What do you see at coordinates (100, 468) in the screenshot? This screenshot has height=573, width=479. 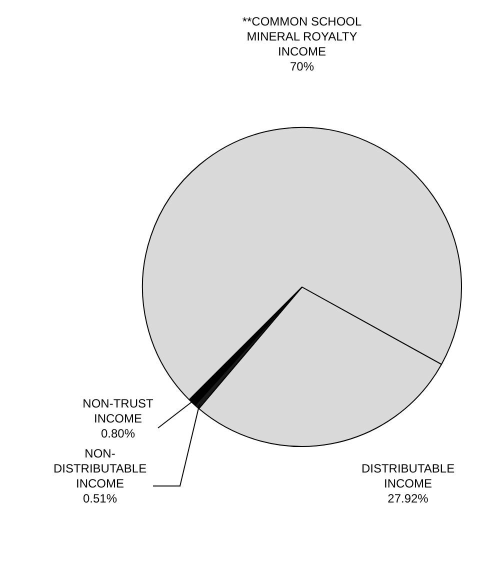 I see `slice-label: NON-DISTRIBUTABLE INCOME` at bounding box center [100, 468].